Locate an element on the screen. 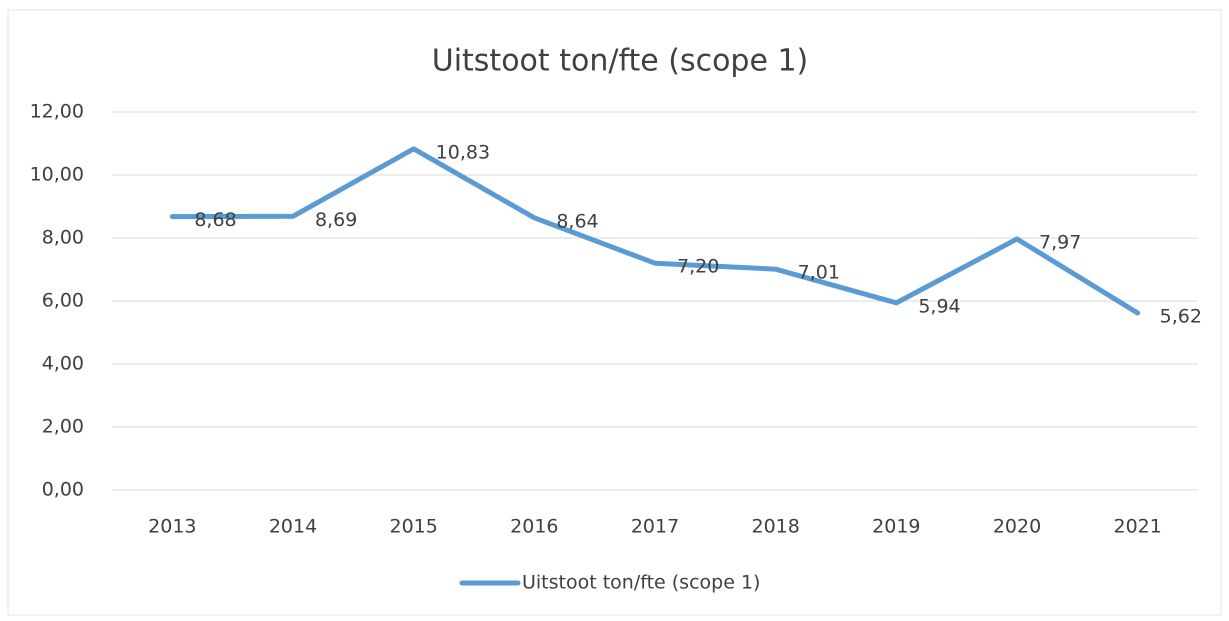 The image size is (1229, 621). x-tick-label: 2019 is located at coordinates (896, 527).